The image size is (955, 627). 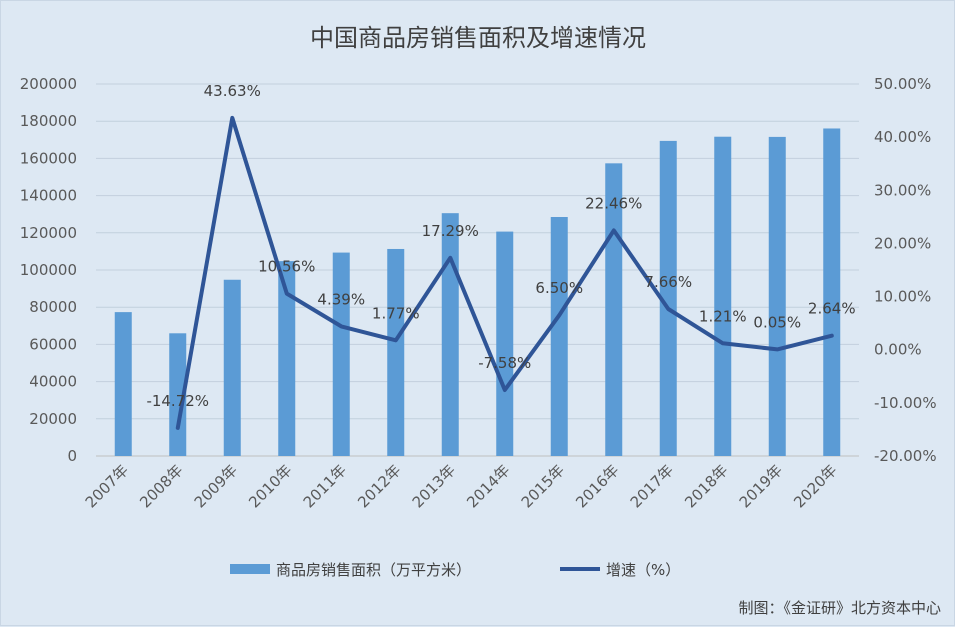 What do you see at coordinates (48, 196) in the screenshot?
I see `left-tick-label: 140000` at bounding box center [48, 196].